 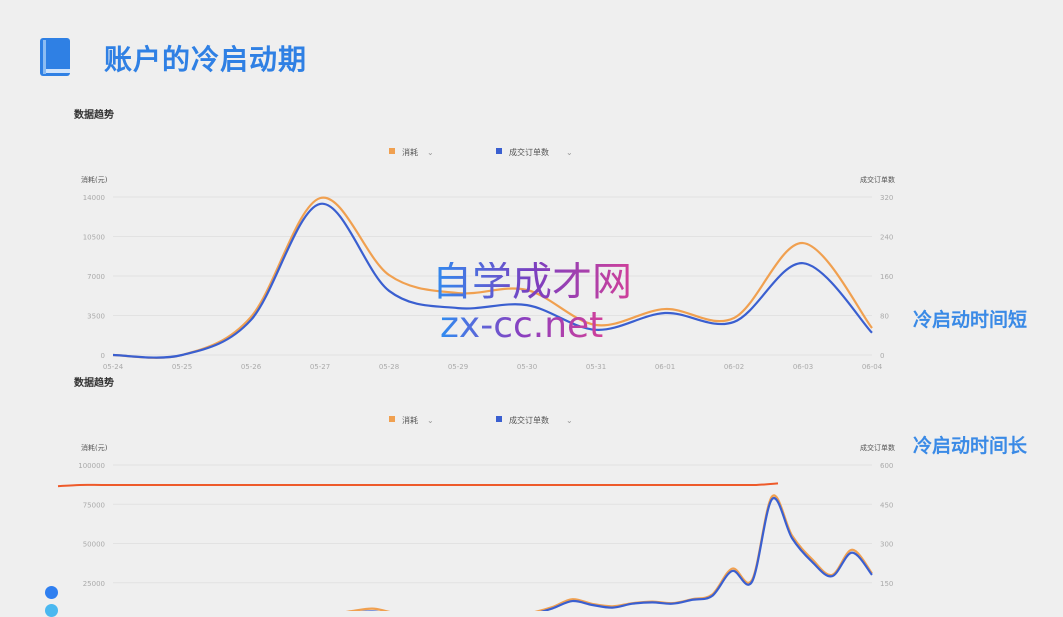 I want to click on series-line-成交订单数, so click(x=616, y=554).